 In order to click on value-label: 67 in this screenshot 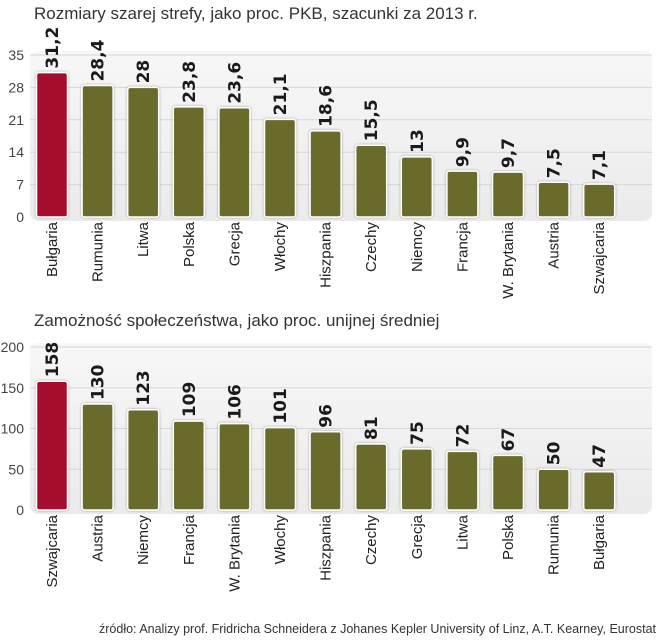, I will do `click(509, 440)`.